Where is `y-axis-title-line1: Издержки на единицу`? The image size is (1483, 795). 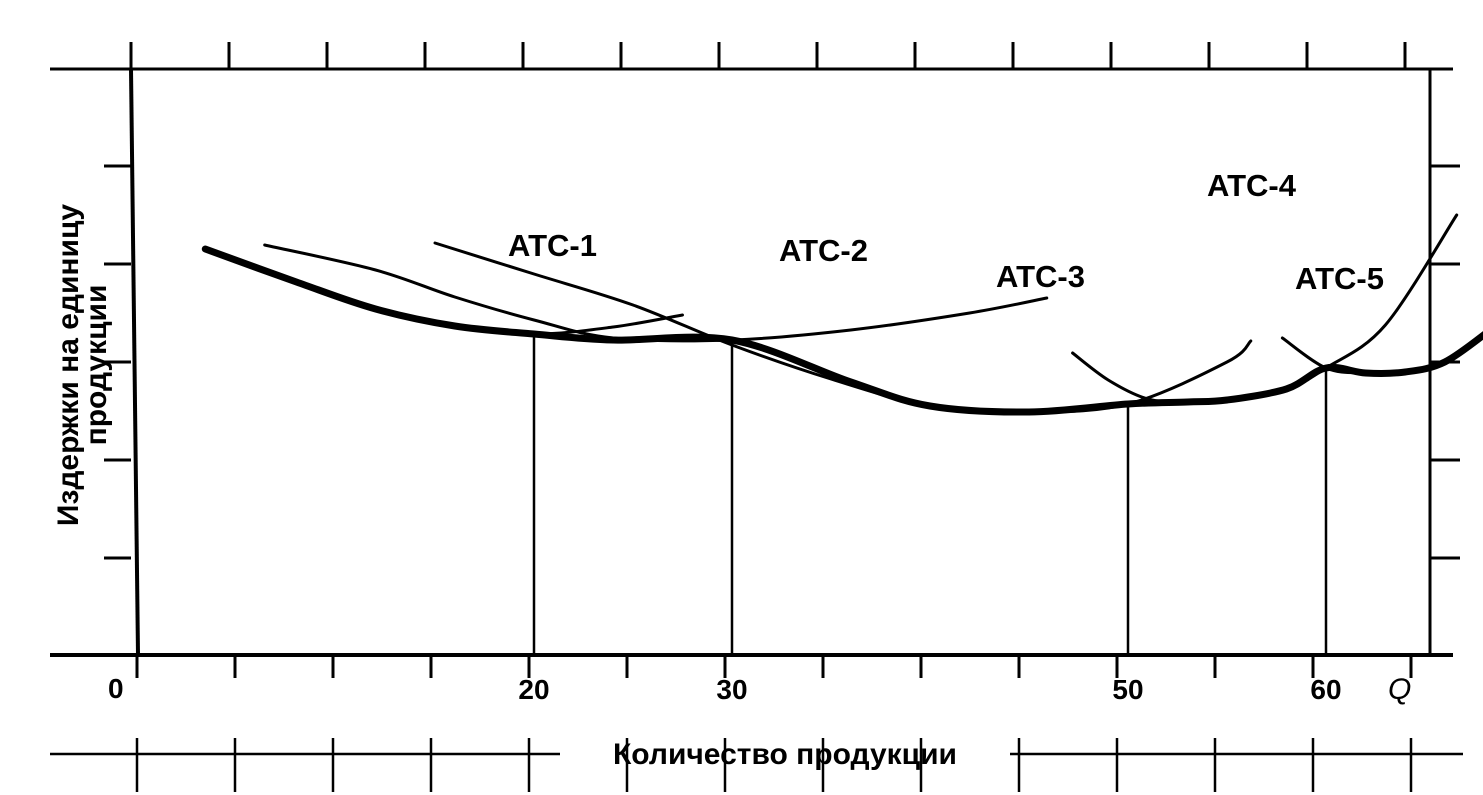 y-axis-title-line1: Издержки на единицу is located at coordinates (68, 365).